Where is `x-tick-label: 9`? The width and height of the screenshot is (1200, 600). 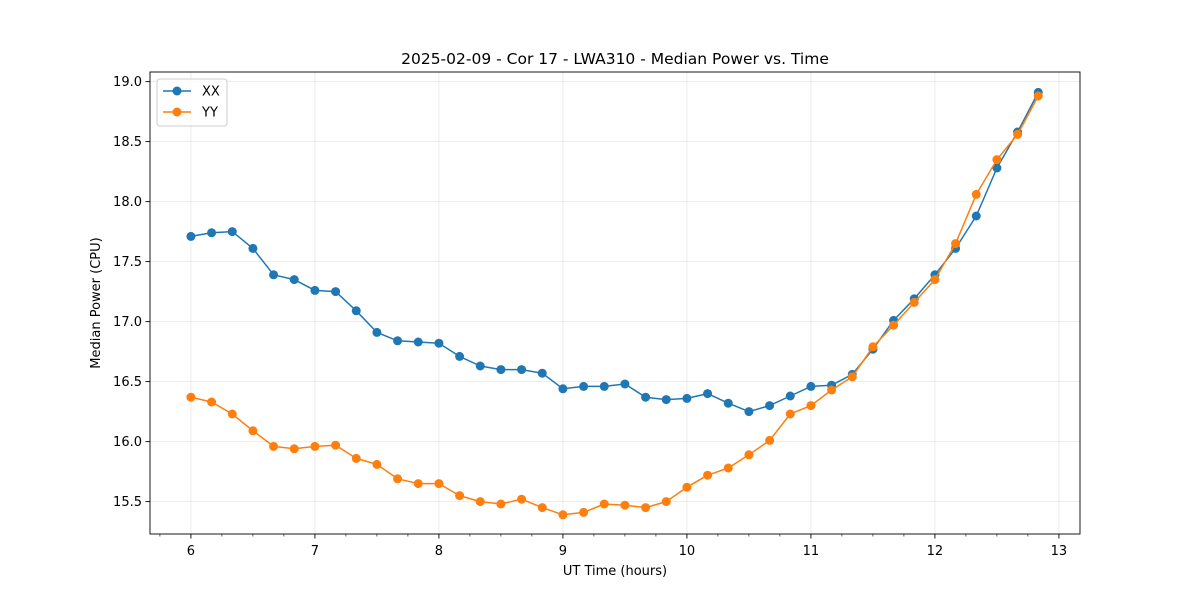
x-tick-label: 9 is located at coordinates (563, 551).